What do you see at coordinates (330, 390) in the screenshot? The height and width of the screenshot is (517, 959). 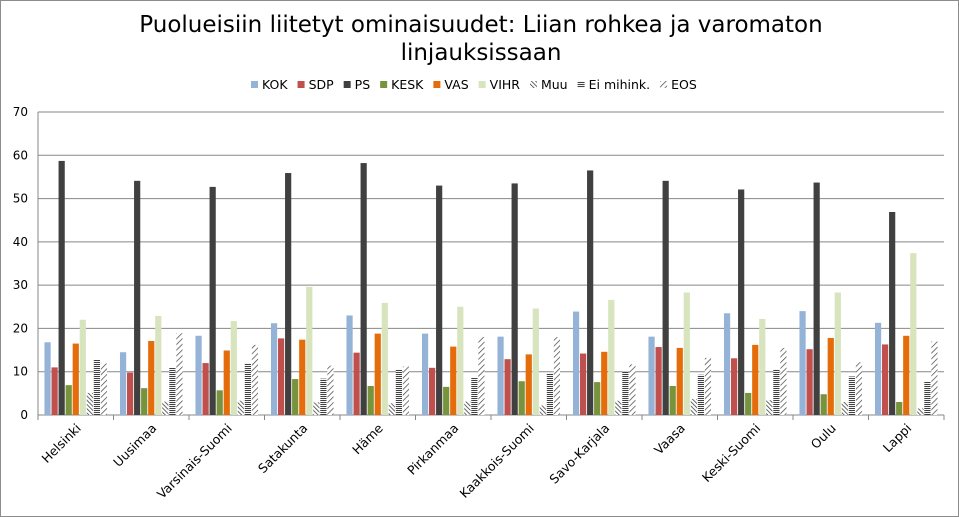 I see `bar-eos-satakunta` at bounding box center [330, 390].